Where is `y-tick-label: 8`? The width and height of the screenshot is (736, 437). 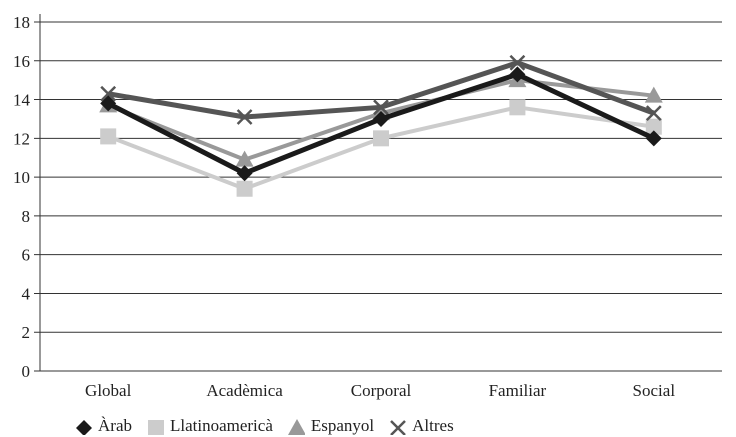 y-tick-label: 8 is located at coordinates (26, 216).